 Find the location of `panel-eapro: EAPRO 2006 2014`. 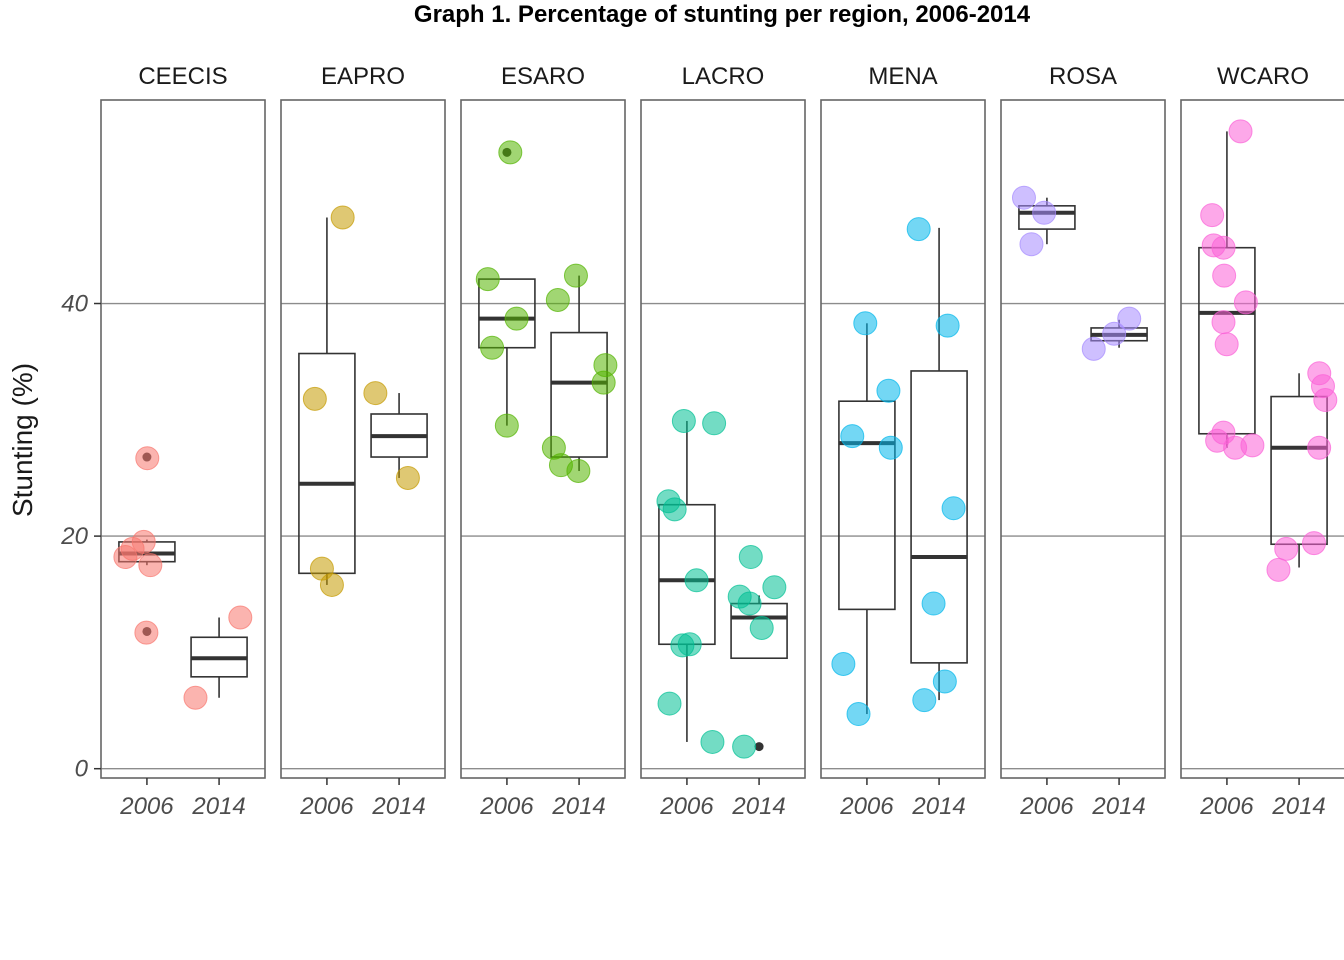

panel-eapro: EAPRO 2006 2014 is located at coordinates (363, 441).